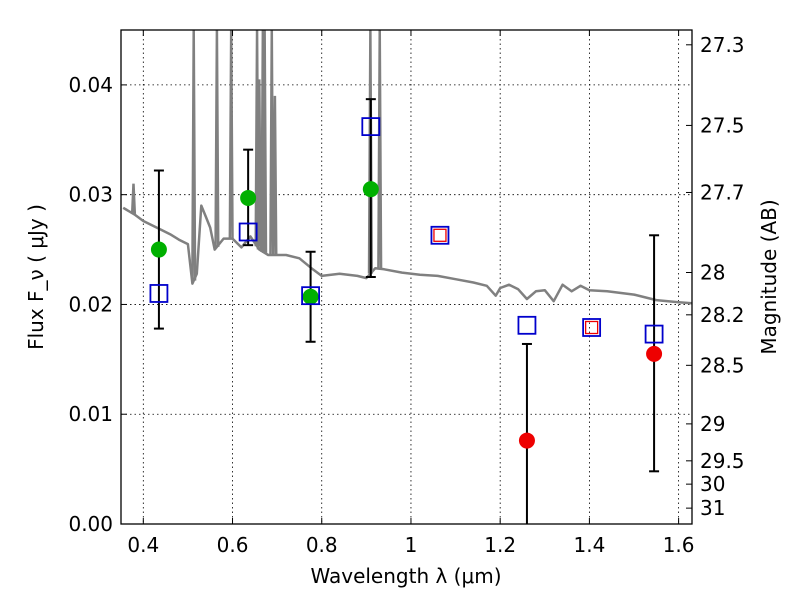  What do you see at coordinates (405, 576) in the screenshot?
I see `x-axis-label: Wavelength λ (μm)` at bounding box center [405, 576].